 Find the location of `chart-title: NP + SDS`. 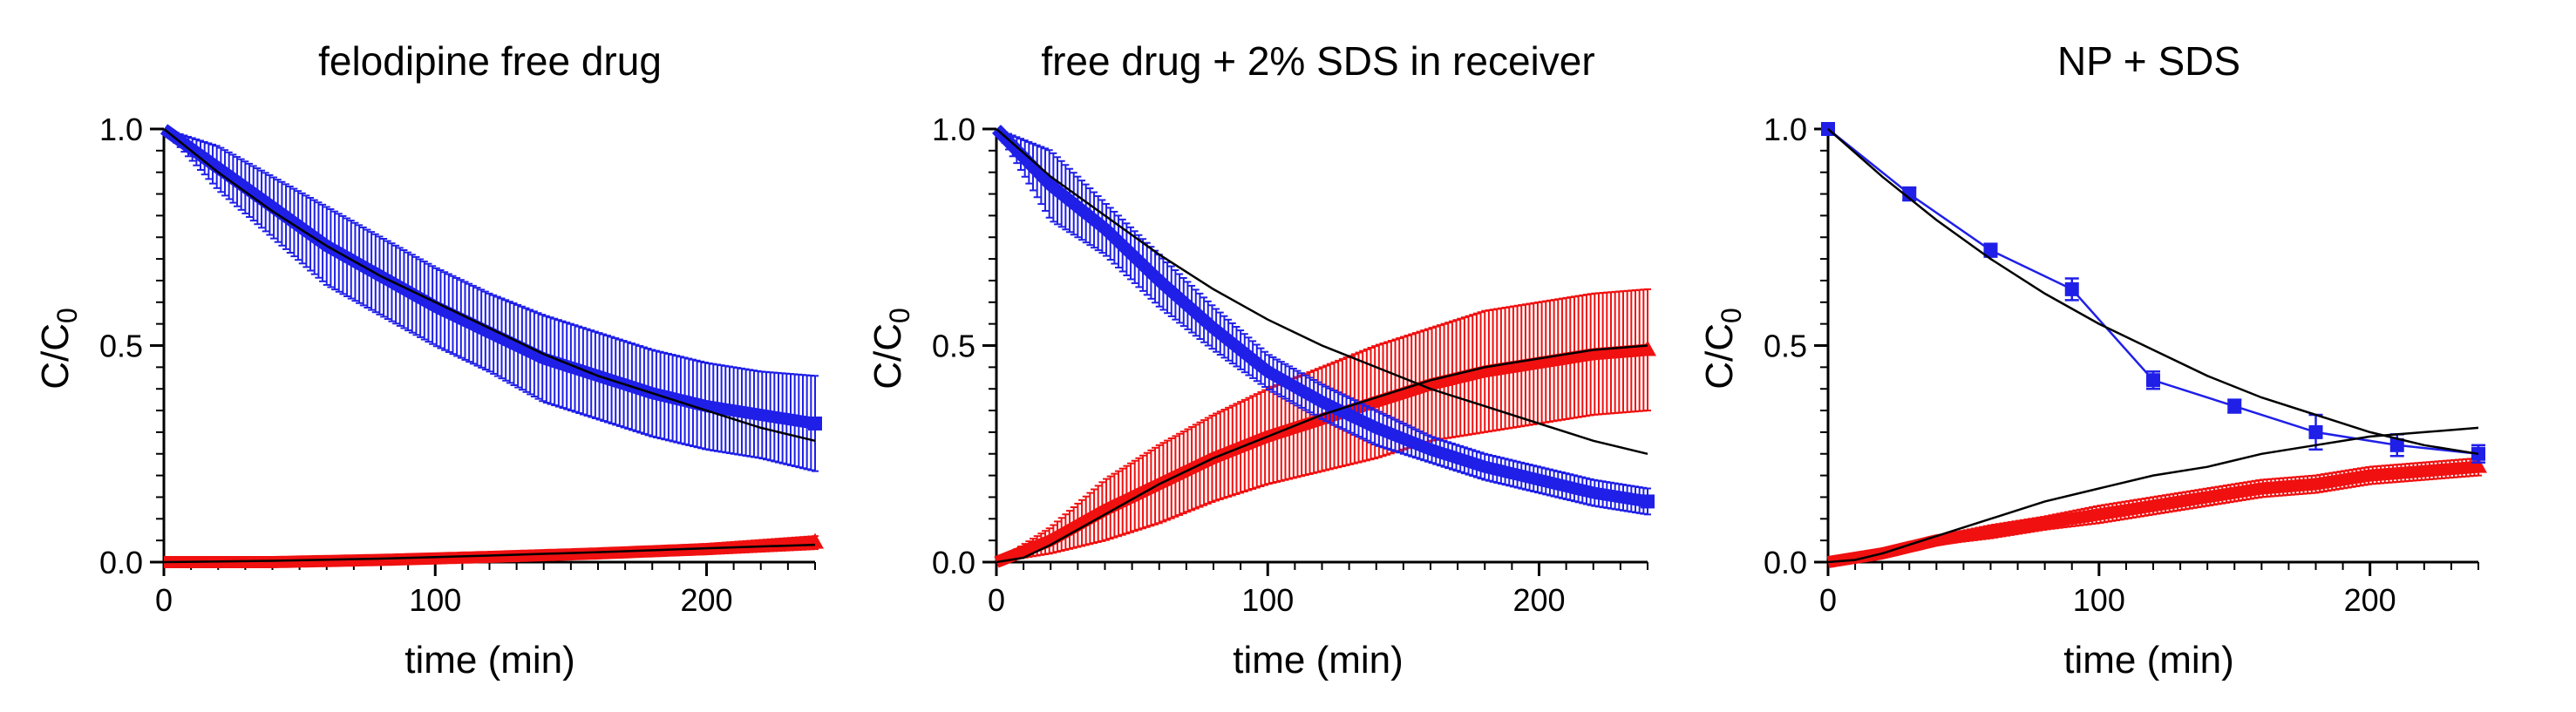

chart-title: NP + SDS is located at coordinates (2148, 61).